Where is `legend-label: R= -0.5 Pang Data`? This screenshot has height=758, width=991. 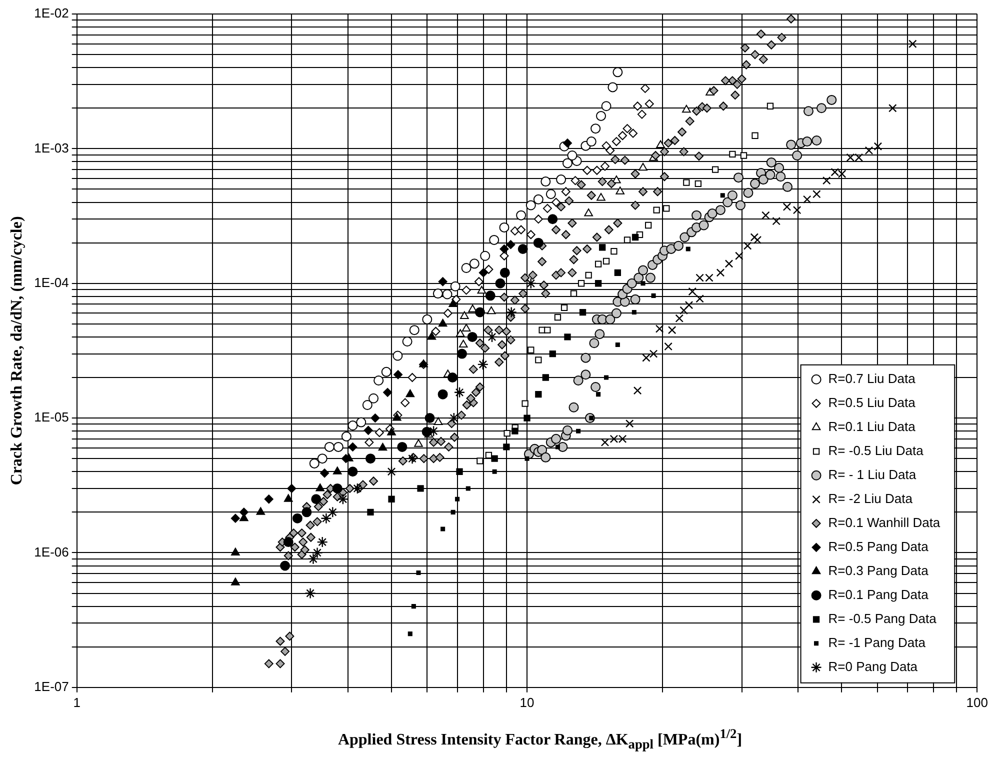
legend-label: R= -0.5 Pang Data is located at coordinates (883, 618).